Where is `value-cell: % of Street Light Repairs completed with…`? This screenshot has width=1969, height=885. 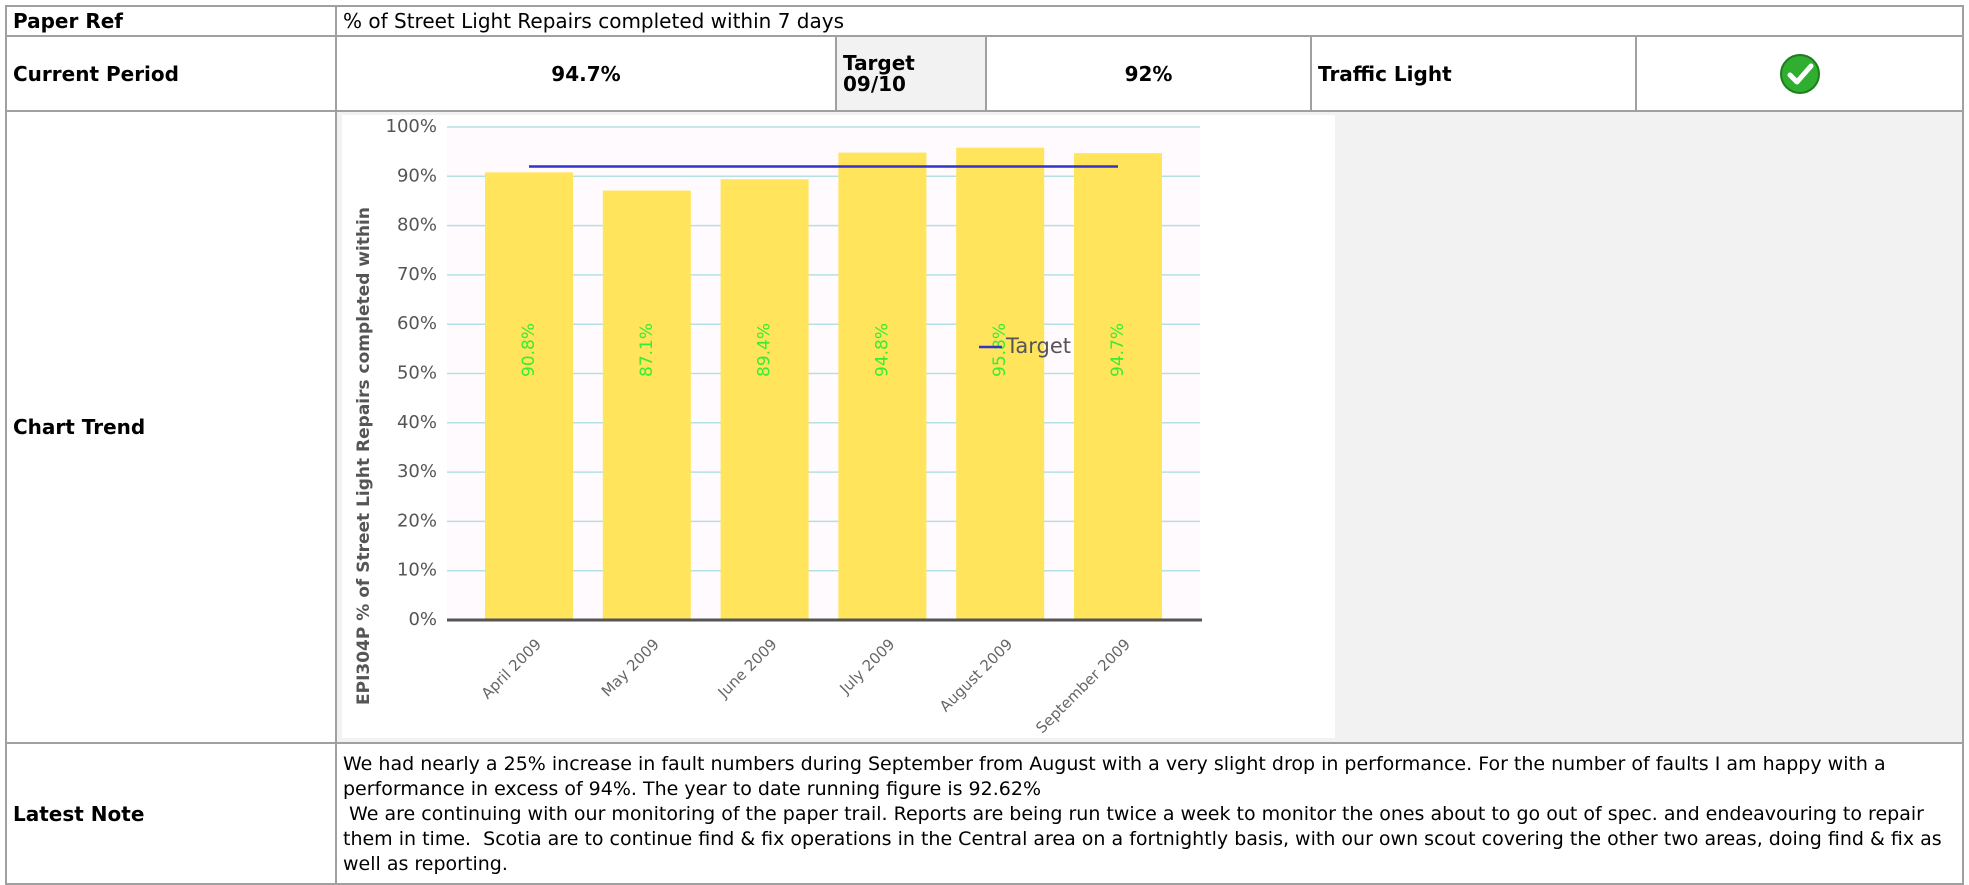
value-cell: % of Street Light Repairs completed with… is located at coordinates (1149, 21).